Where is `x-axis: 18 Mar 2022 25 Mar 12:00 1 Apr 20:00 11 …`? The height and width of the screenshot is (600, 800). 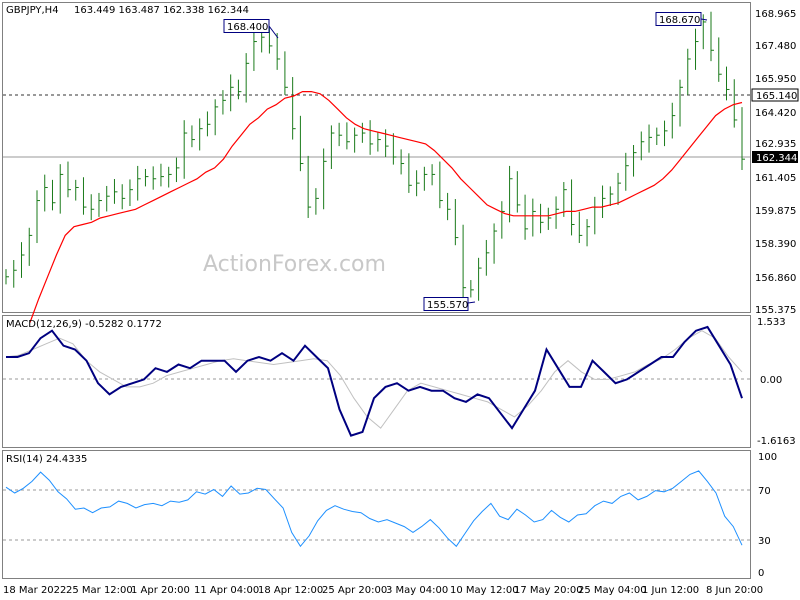
x-axis: 18 Mar 2022 25 Mar 12:00 1 Apr 20:00 11 … is located at coordinates (383, 590).